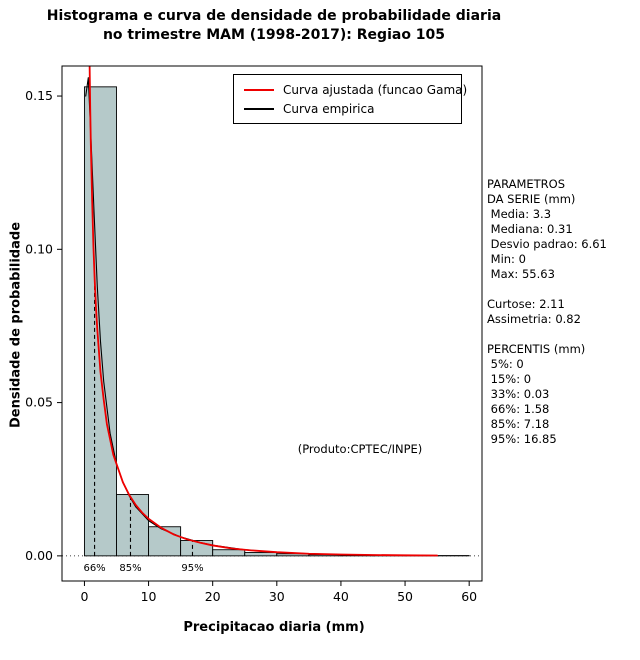  I want to click on side-panel-line: Min: 0, so click(506, 259).